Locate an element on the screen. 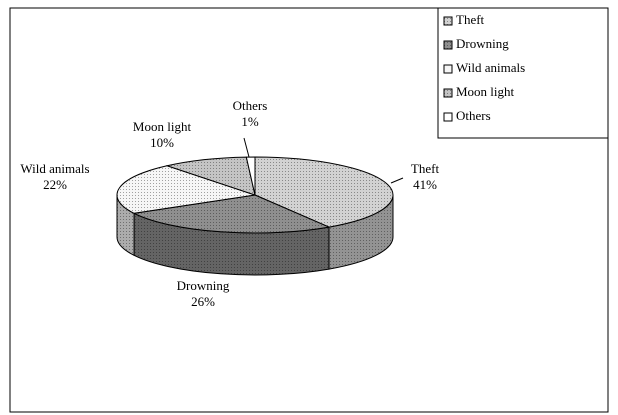  data-label-value: 26% is located at coordinates (203, 301).